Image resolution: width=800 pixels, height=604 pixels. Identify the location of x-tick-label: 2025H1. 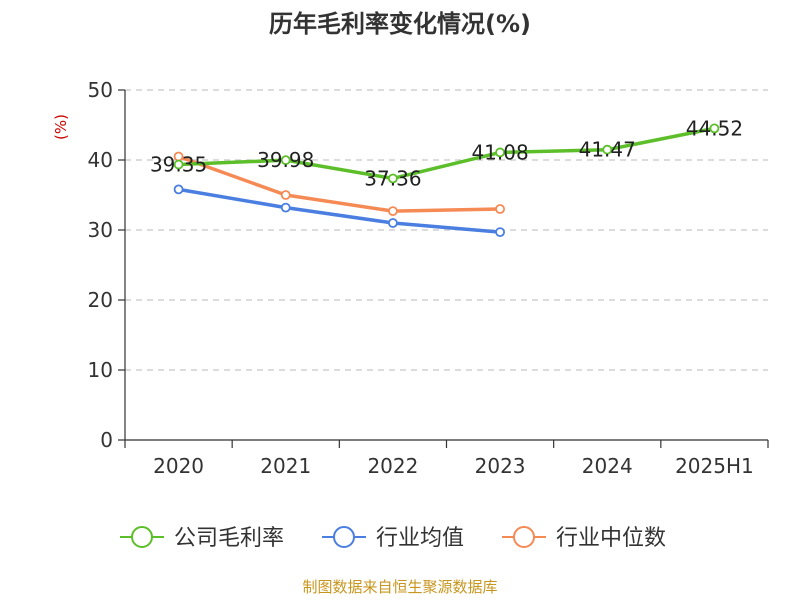
(714, 466).